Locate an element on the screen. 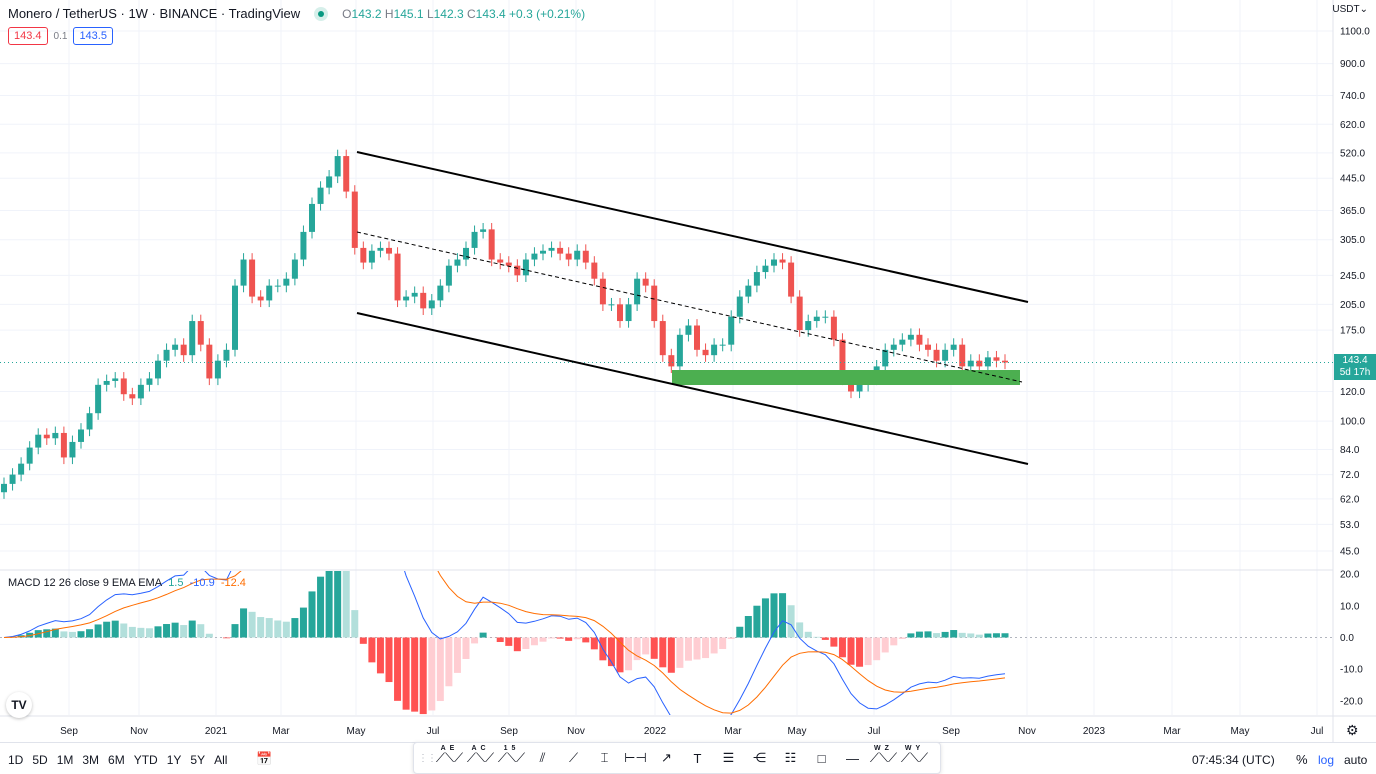  abc-pattern-icon: ⟋⟍⟋ is located at coordinates (480, 757).